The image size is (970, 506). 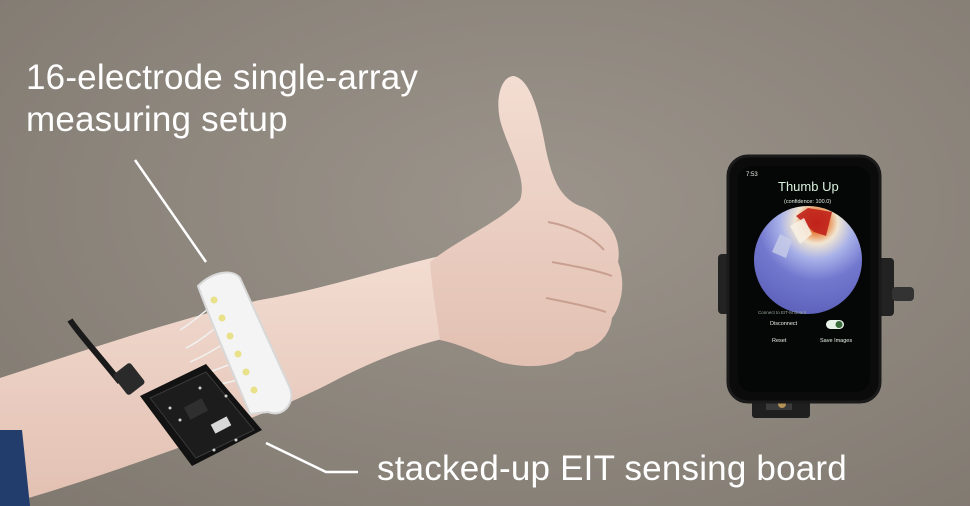 What do you see at coordinates (157, 119) in the screenshot?
I see `electrode-setup-callout-line2: measuring setup` at bounding box center [157, 119].